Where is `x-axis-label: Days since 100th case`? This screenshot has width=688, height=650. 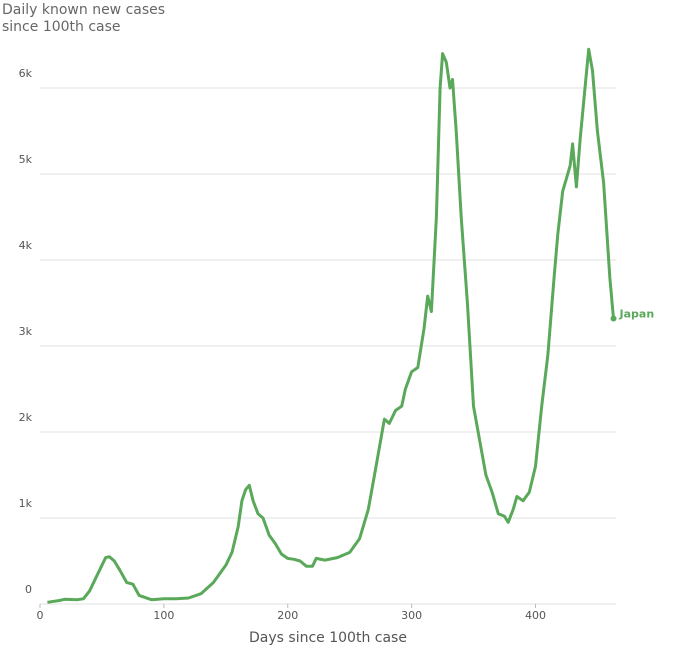
x-axis-label: Days since 100th case is located at coordinates (328, 638).